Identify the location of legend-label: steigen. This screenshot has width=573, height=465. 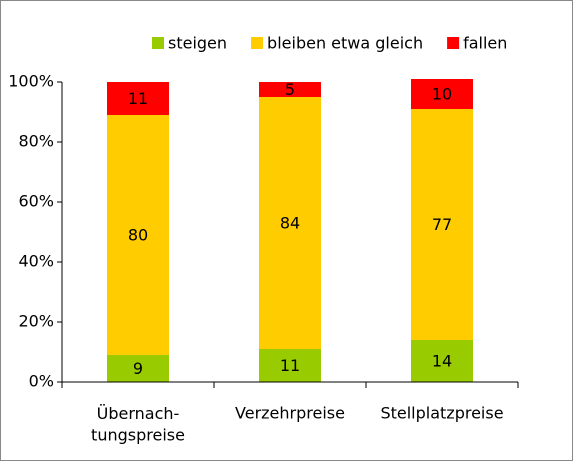
(197, 43).